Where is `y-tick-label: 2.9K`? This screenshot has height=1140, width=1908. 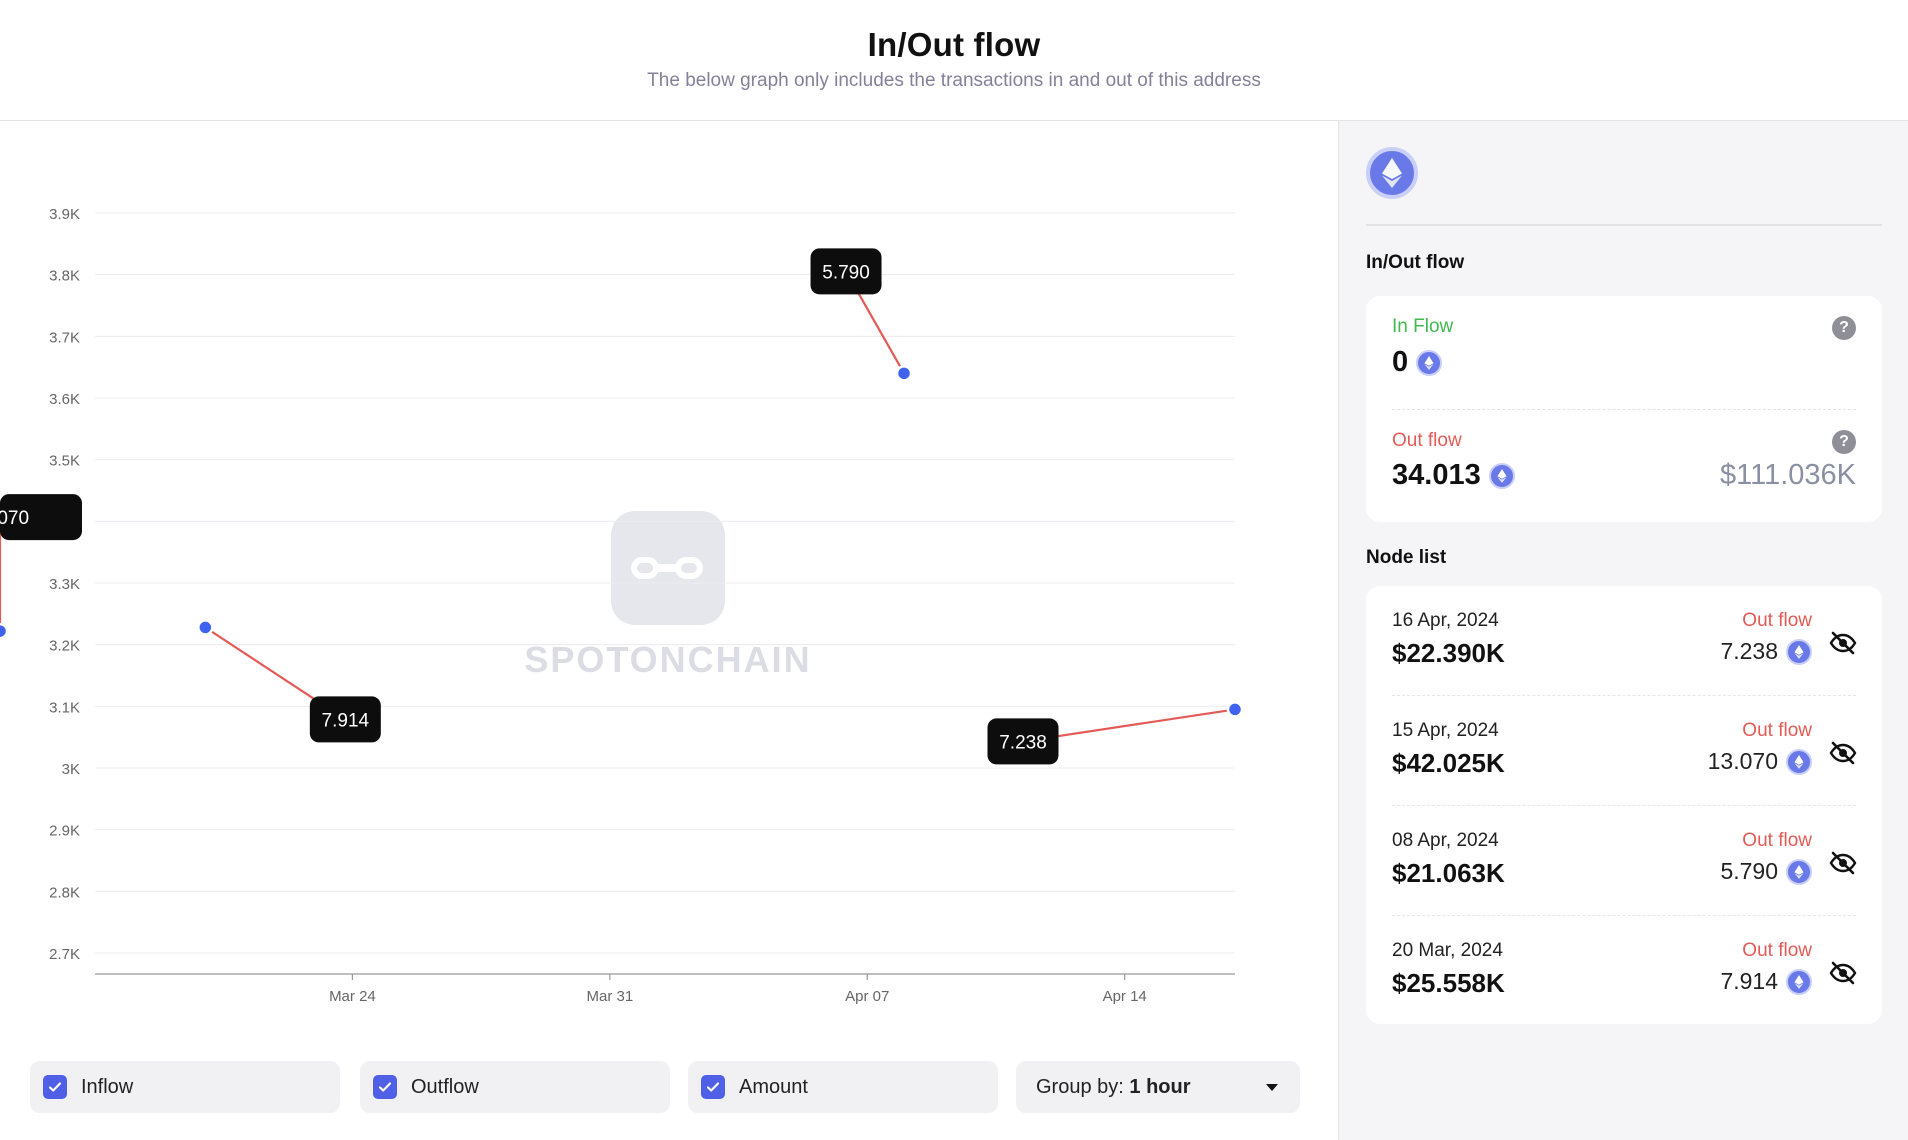 y-tick-label: 2.9K is located at coordinates (64, 831).